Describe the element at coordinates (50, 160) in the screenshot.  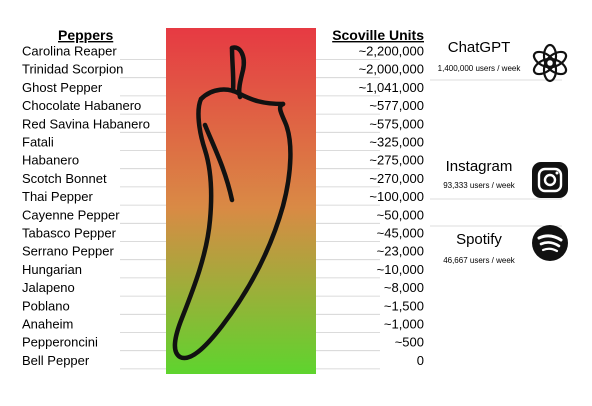
I see `pepper-name: Habanero` at that location.